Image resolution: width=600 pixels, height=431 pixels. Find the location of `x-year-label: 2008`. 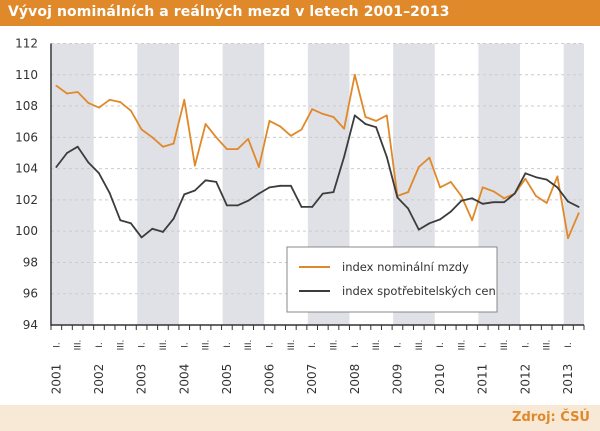

x-year-label: 2008 is located at coordinates (355, 379).